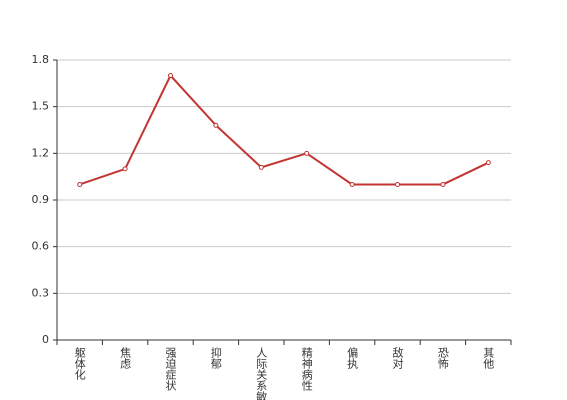 This screenshot has width=567, height=400. I want to click on x-tick-label: 敌对, so click(397, 357).